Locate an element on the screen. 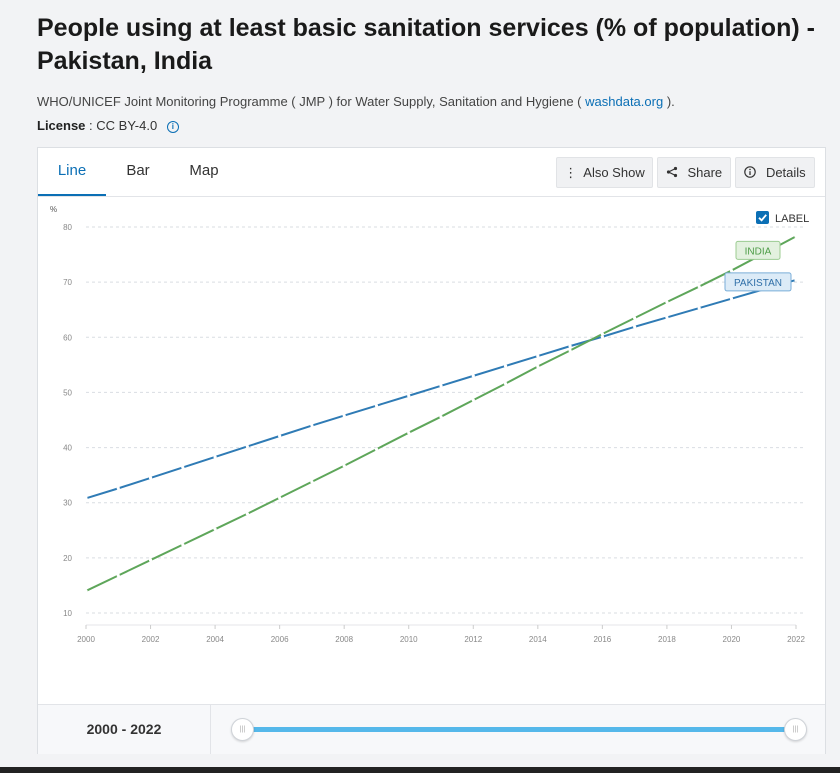  check-icon is located at coordinates (762, 218).